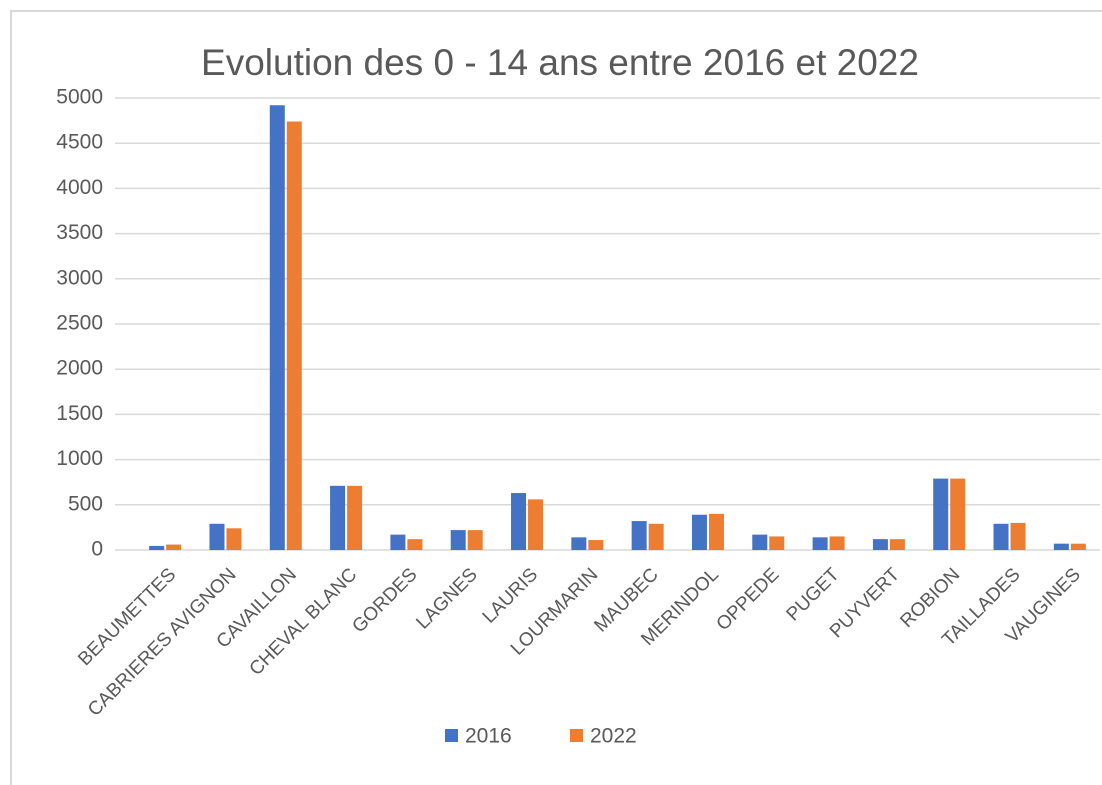 This screenshot has height=785, width=1102. What do you see at coordinates (79, 97) in the screenshot?
I see `y-tick-label: 5000` at bounding box center [79, 97].